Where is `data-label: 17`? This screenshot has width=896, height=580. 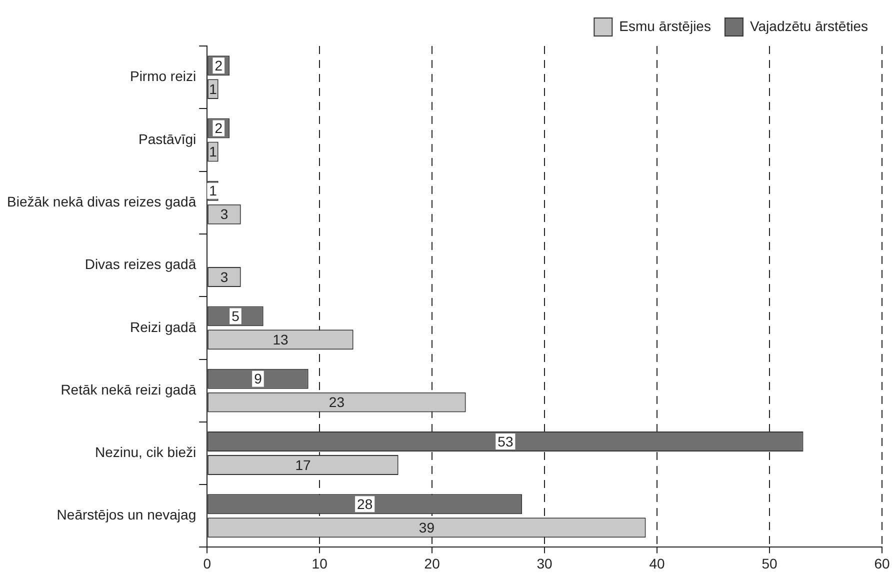
data-label: 17 is located at coordinates (303, 464).